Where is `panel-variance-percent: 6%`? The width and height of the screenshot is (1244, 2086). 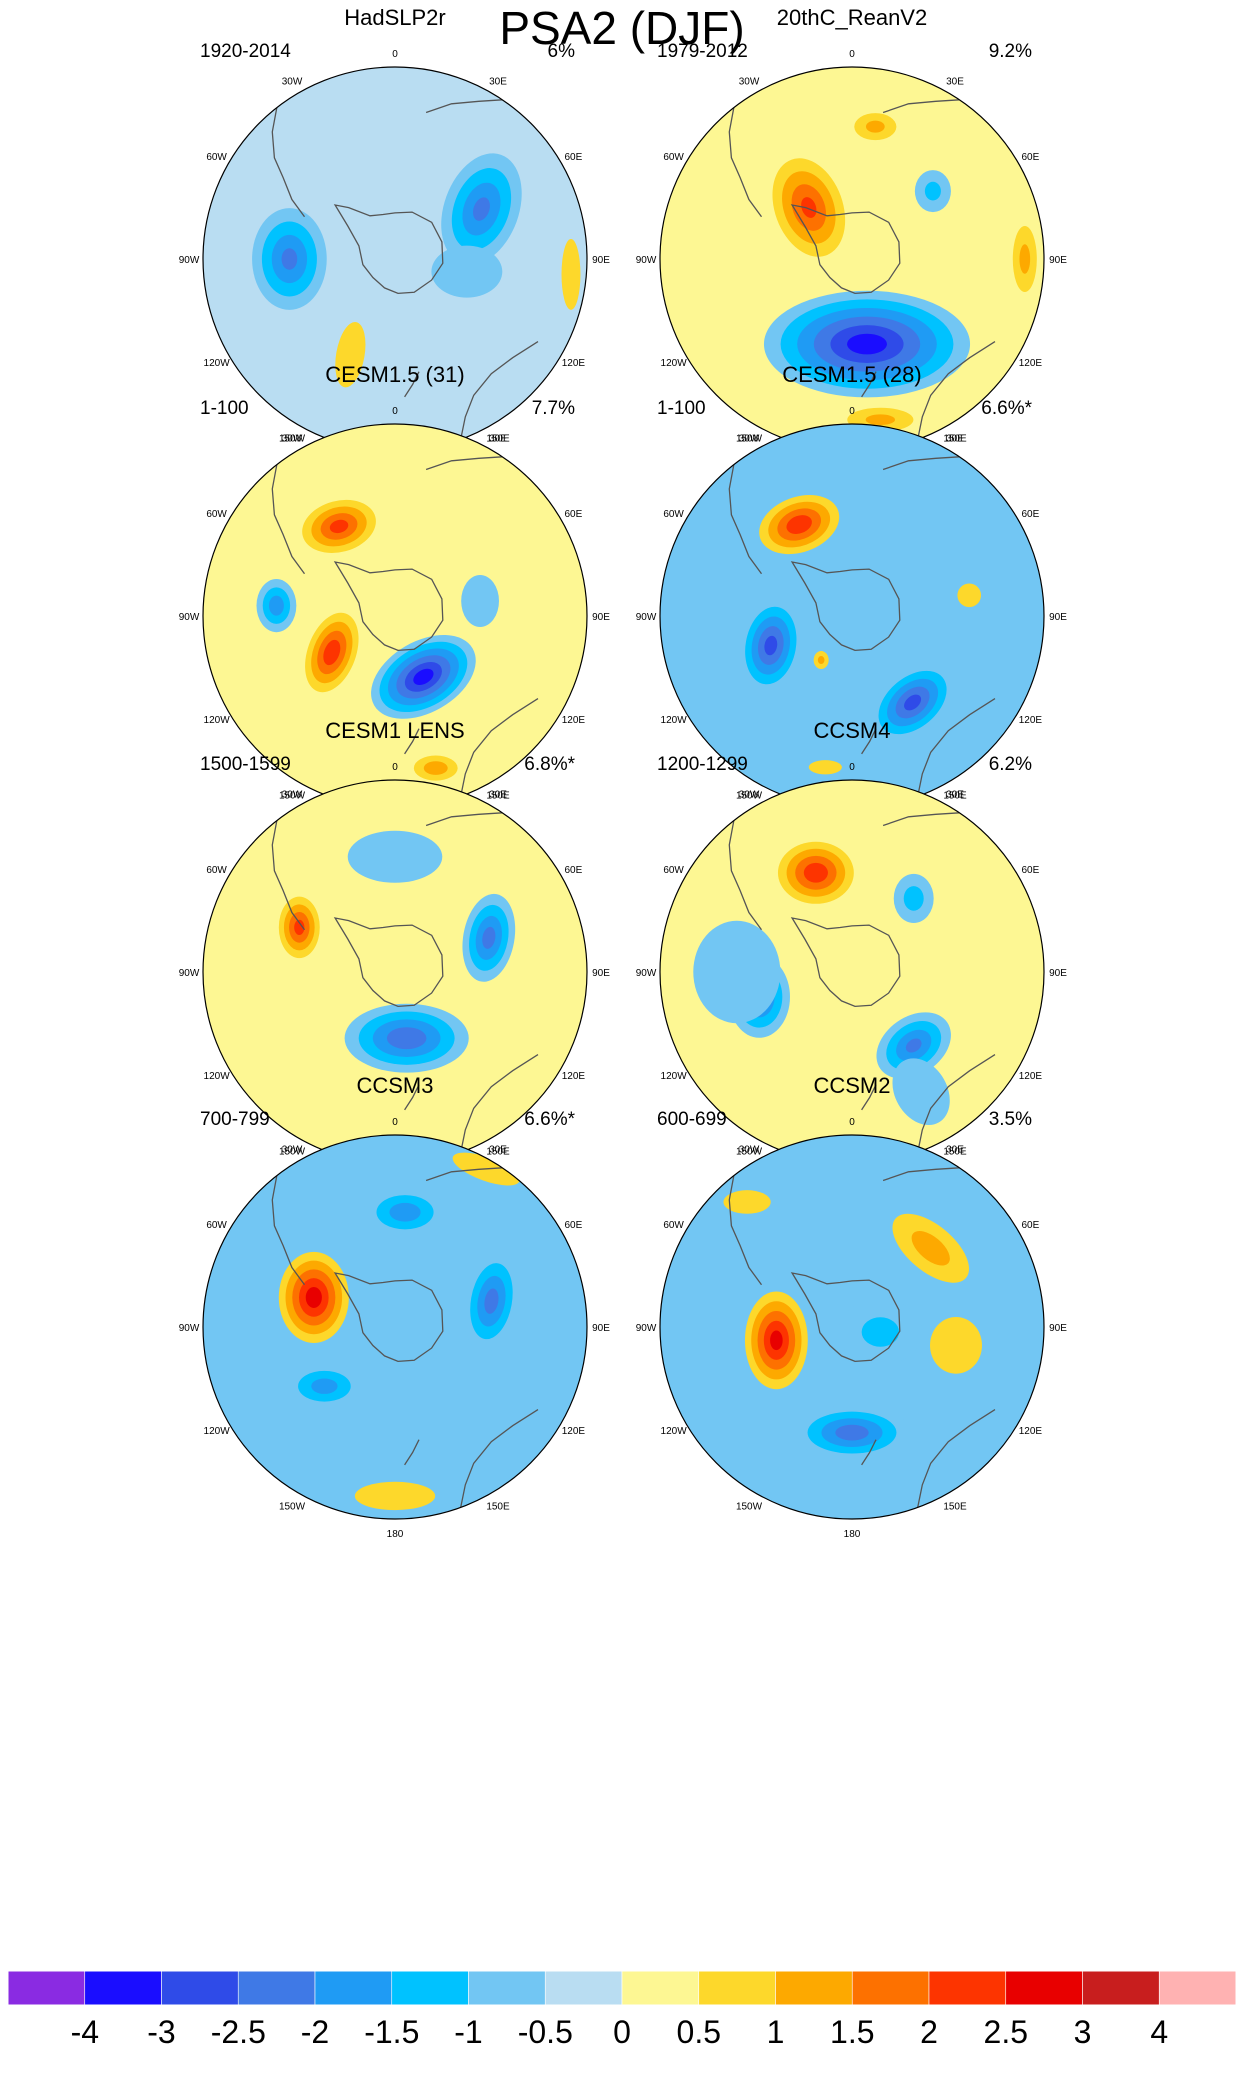 panel-variance-percent: 6% is located at coordinates (562, 51).